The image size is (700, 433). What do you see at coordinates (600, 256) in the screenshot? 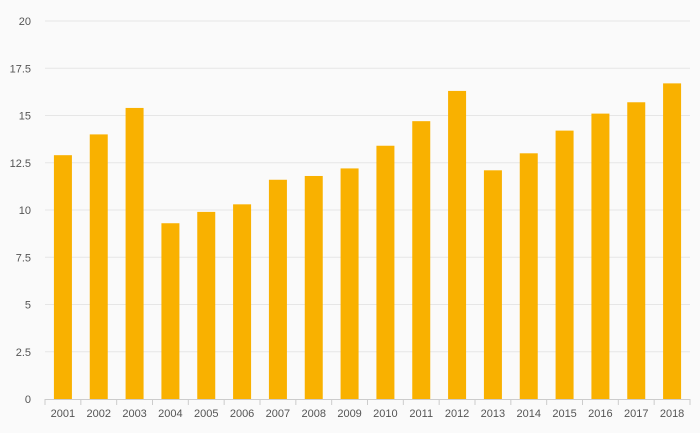
I see `bar-2016` at bounding box center [600, 256].